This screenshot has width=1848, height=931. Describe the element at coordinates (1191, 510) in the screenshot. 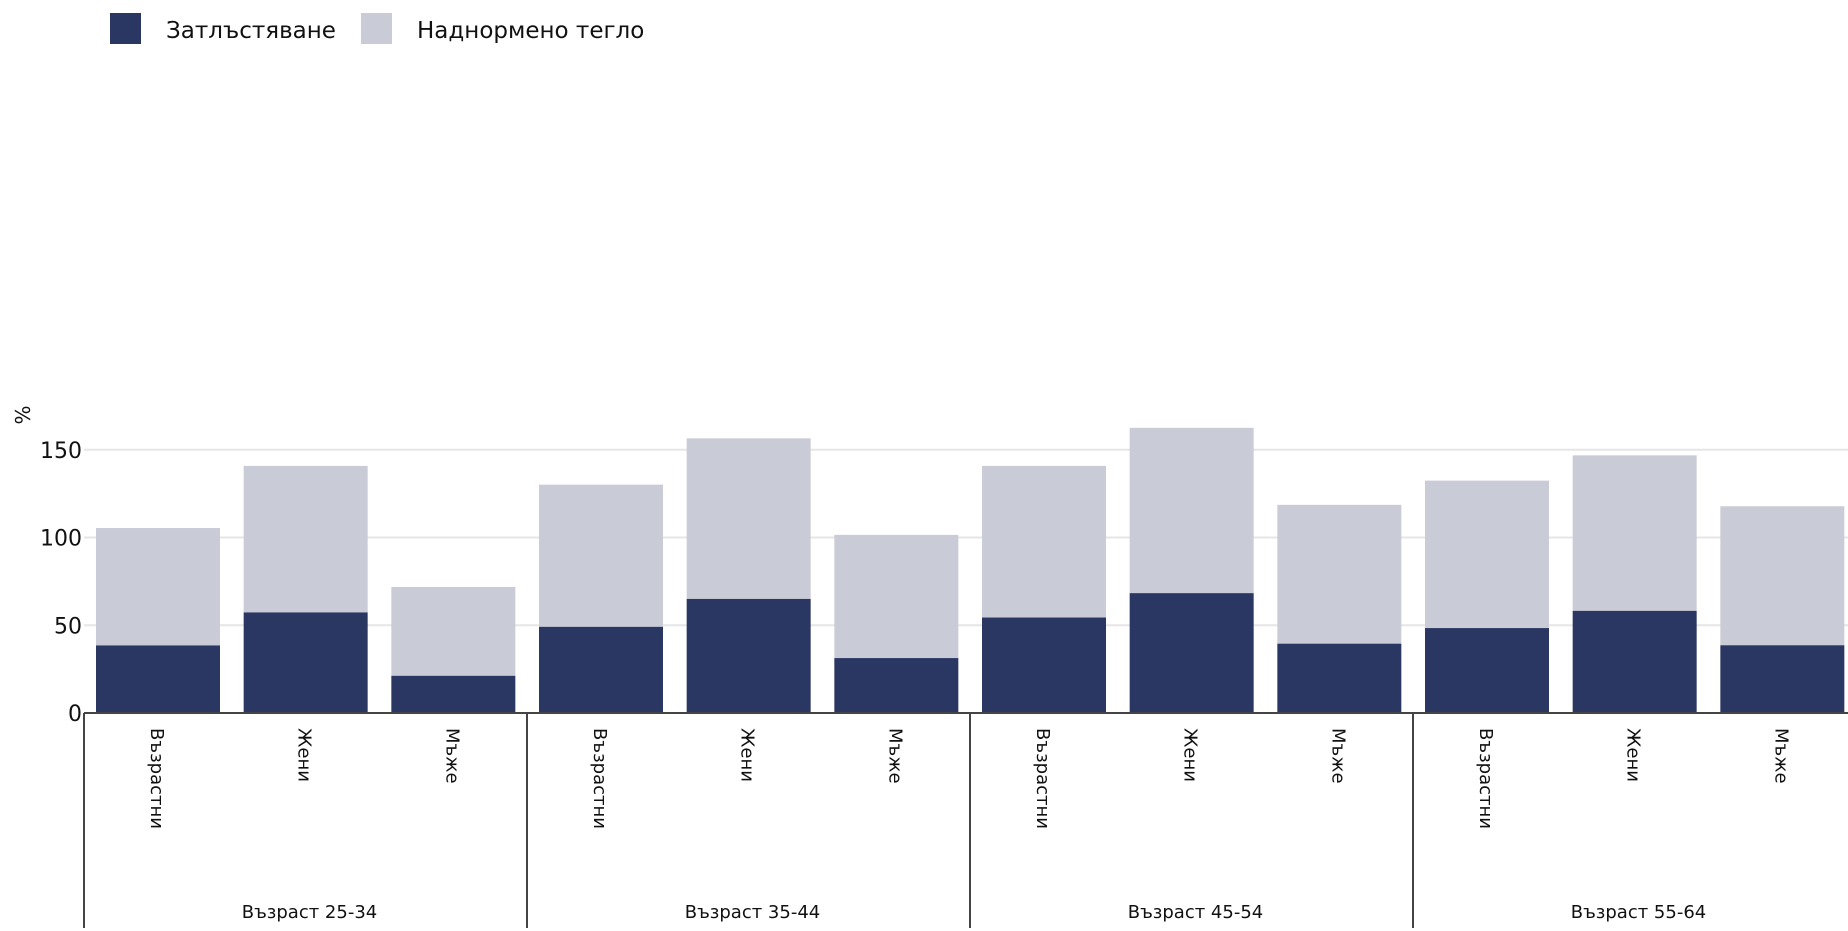

I see `bar-overweight-възраст-45-54-жени` at that location.